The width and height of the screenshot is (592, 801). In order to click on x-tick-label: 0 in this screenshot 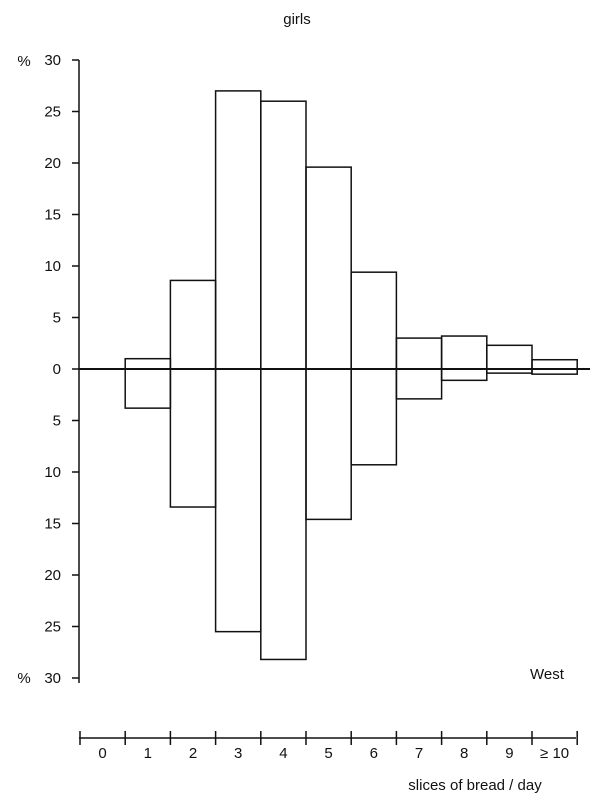, I will do `click(102, 753)`.